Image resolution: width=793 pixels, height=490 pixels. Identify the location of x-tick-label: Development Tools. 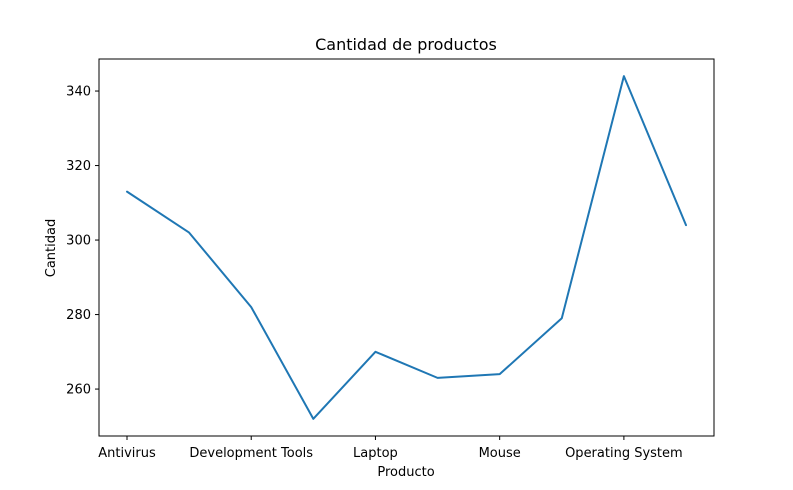
(251, 453).